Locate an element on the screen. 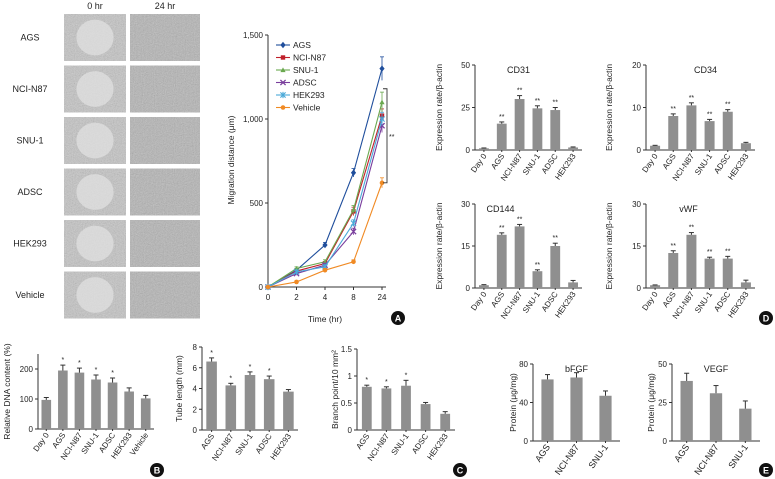 The height and width of the screenshot is (479, 775). x-tick-label-adsc: ADSC is located at coordinates (420, 444).